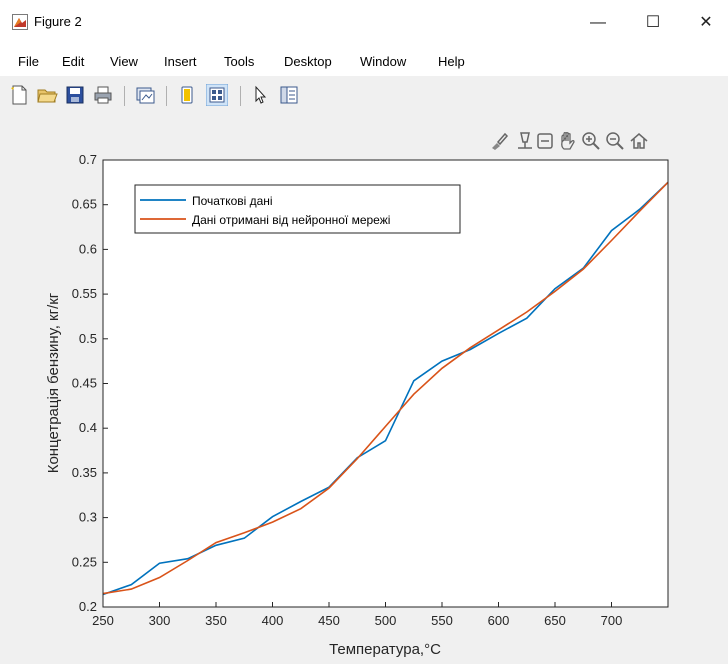 Image resolution: width=728 pixels, height=664 pixels. Describe the element at coordinates (239, 61) in the screenshot. I see `menu-tools: Tools` at that location.